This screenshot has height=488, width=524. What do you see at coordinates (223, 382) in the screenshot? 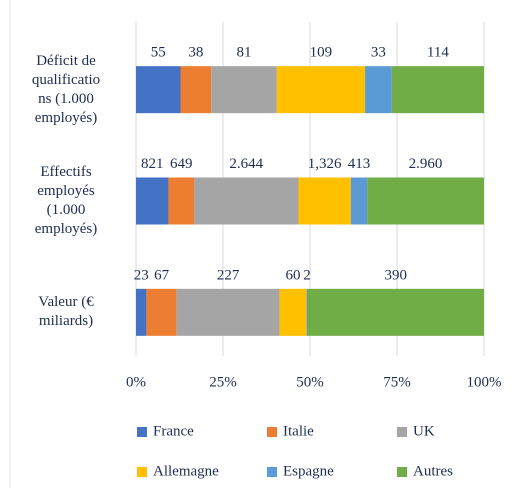
I see `x-tick-label: 25%` at bounding box center [223, 382].